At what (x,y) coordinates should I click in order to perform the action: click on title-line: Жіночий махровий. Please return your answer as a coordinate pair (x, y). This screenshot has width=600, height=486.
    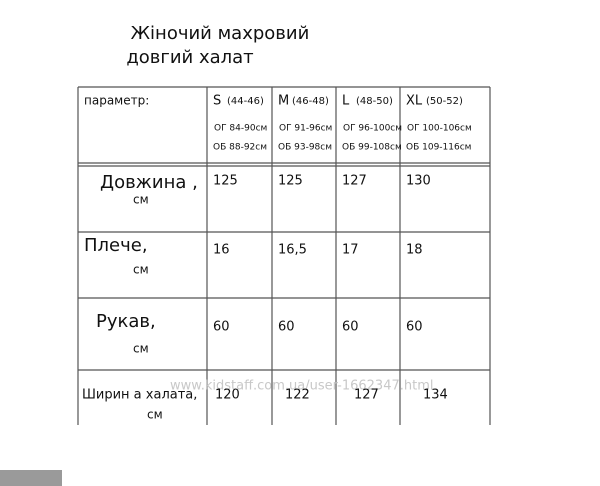
    Looking at the image, I should click on (220, 33).